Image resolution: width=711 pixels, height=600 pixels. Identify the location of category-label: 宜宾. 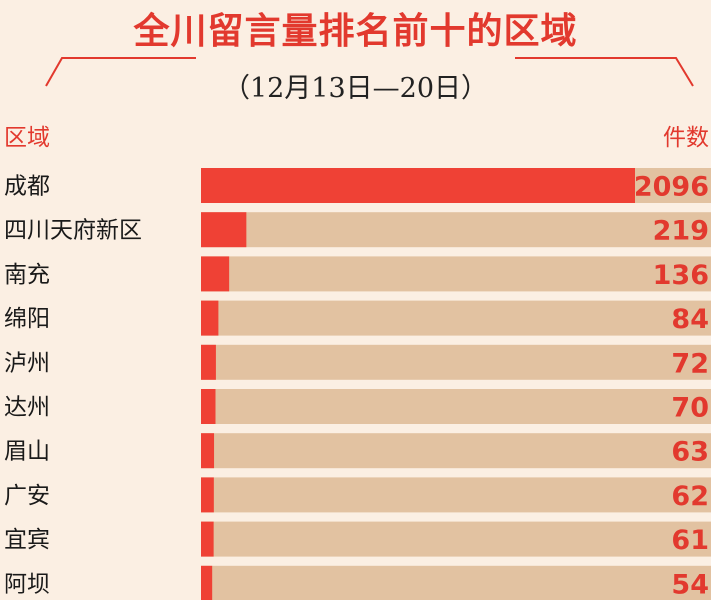
(27, 540).